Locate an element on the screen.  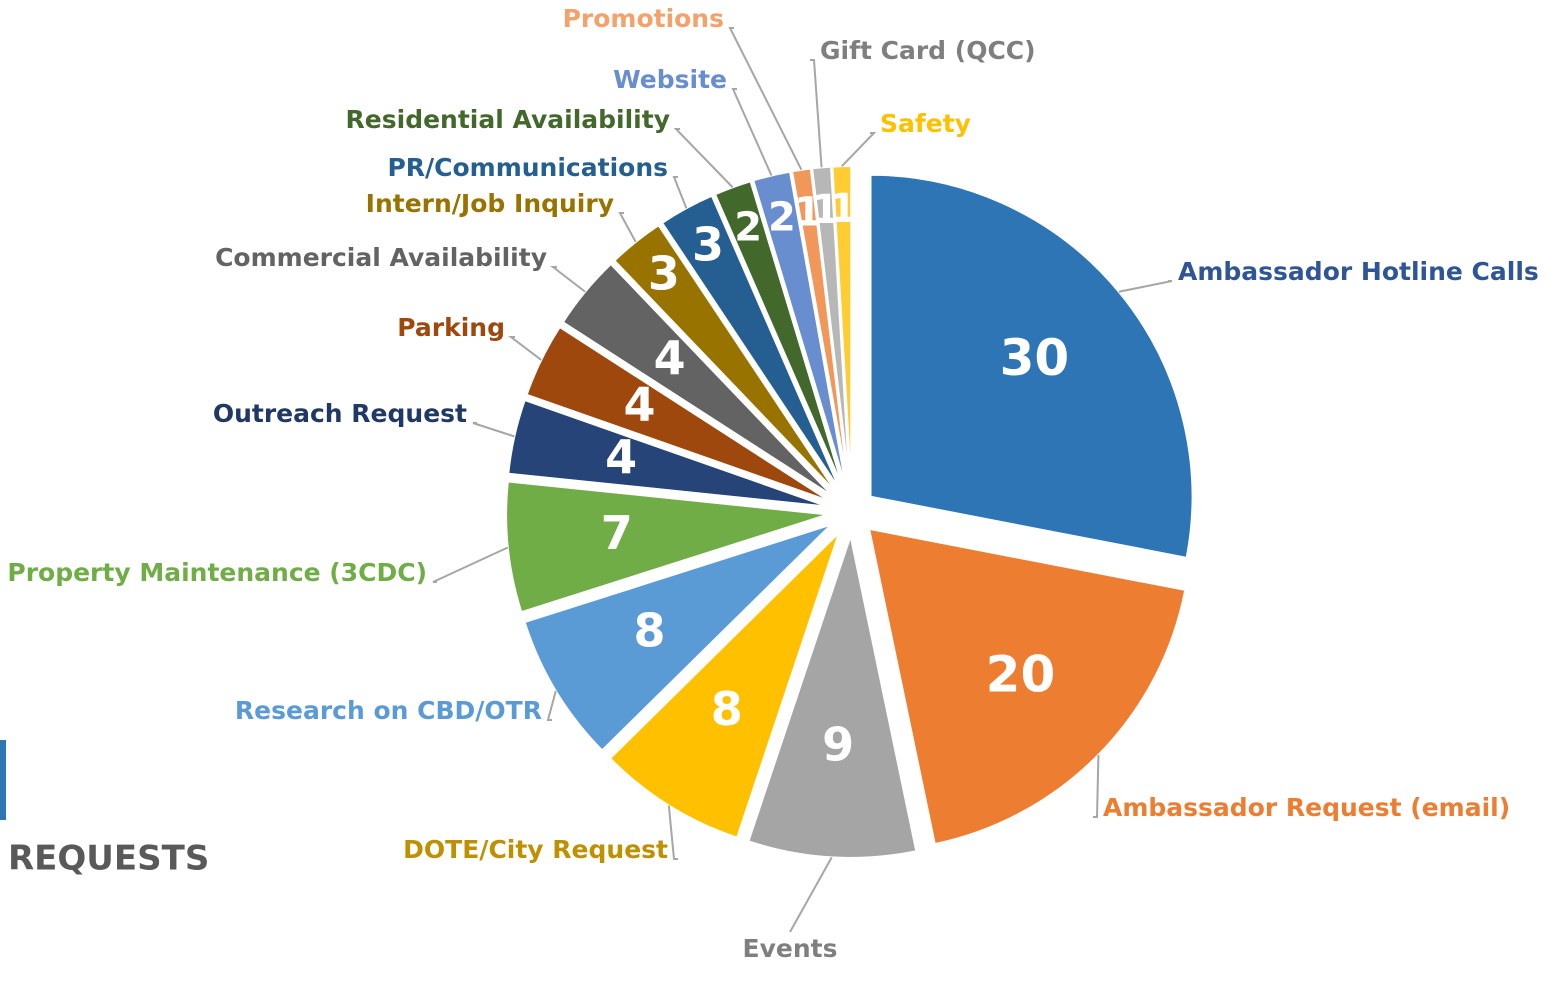
chart-title: REQUESTS is located at coordinates (108, 859).